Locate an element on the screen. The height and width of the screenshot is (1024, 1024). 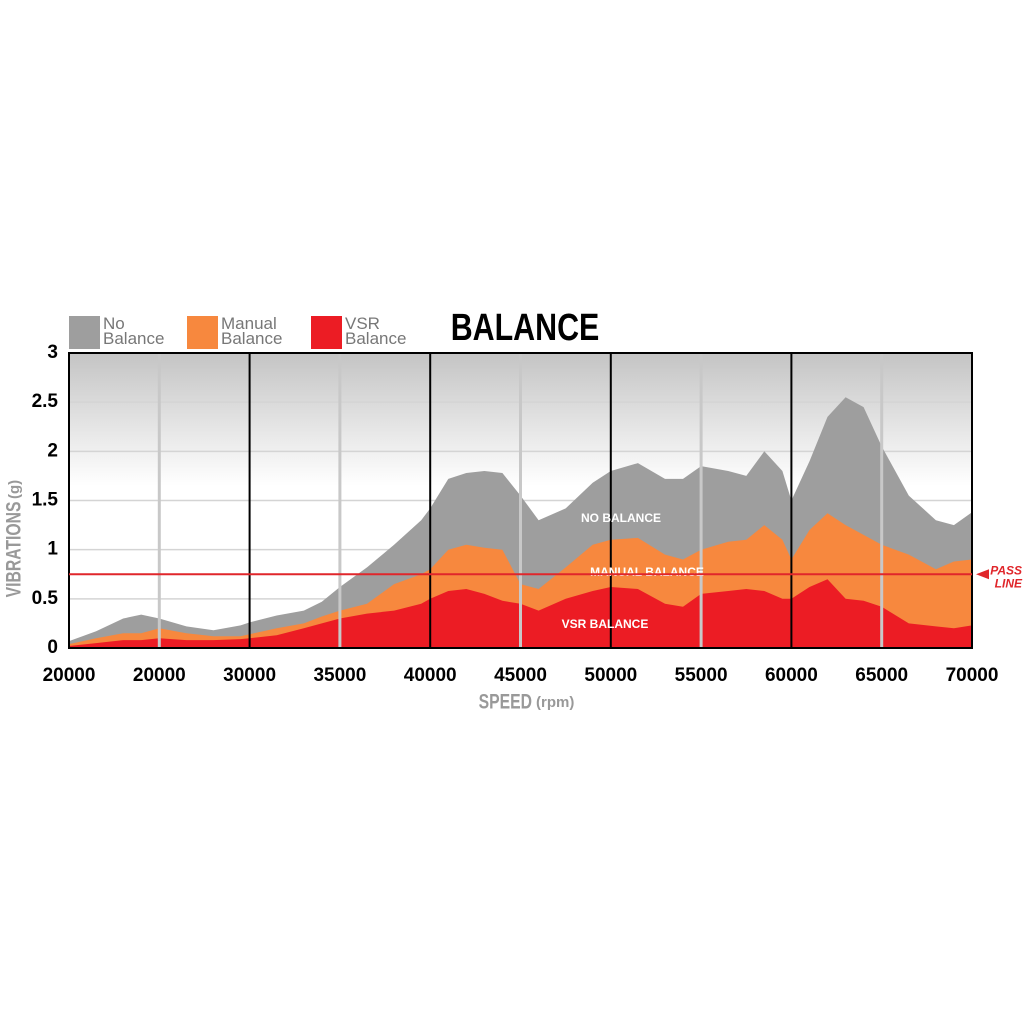
x-tick-label: 40000 is located at coordinates (430, 675).